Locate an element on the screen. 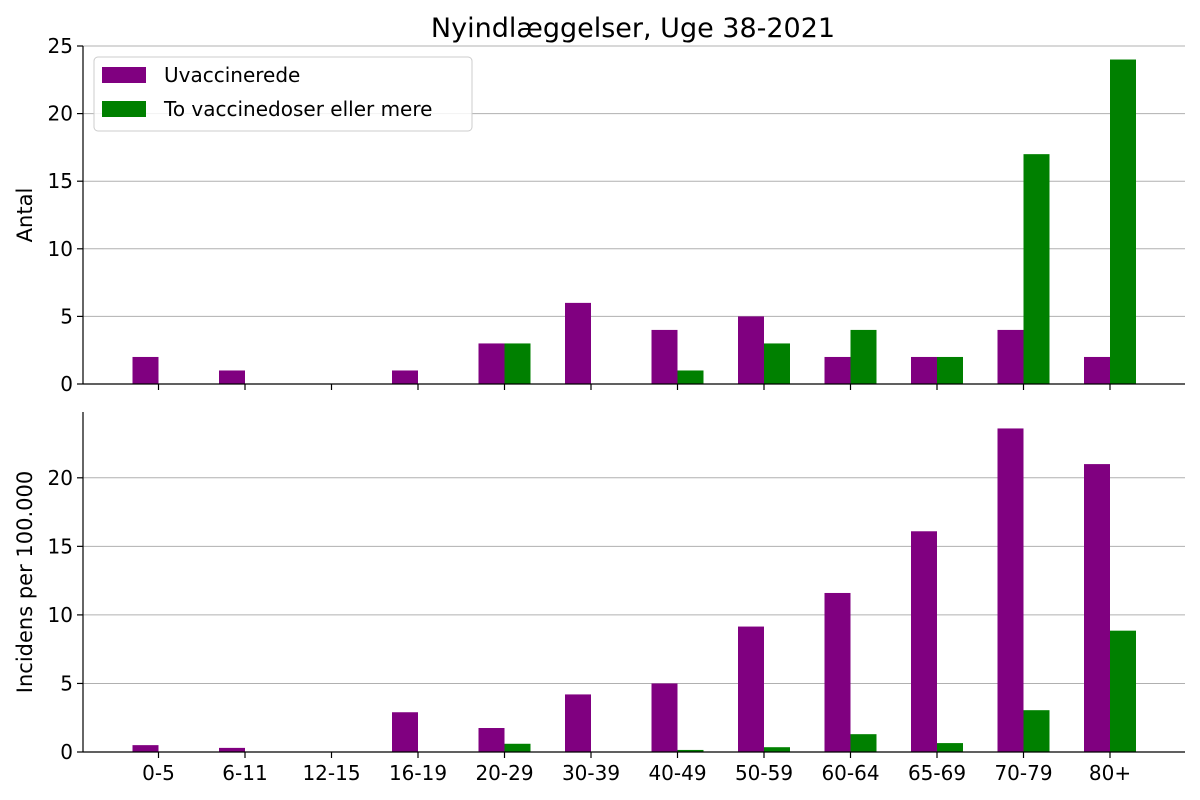  x-tick-label: 60-64 is located at coordinates (850, 773).